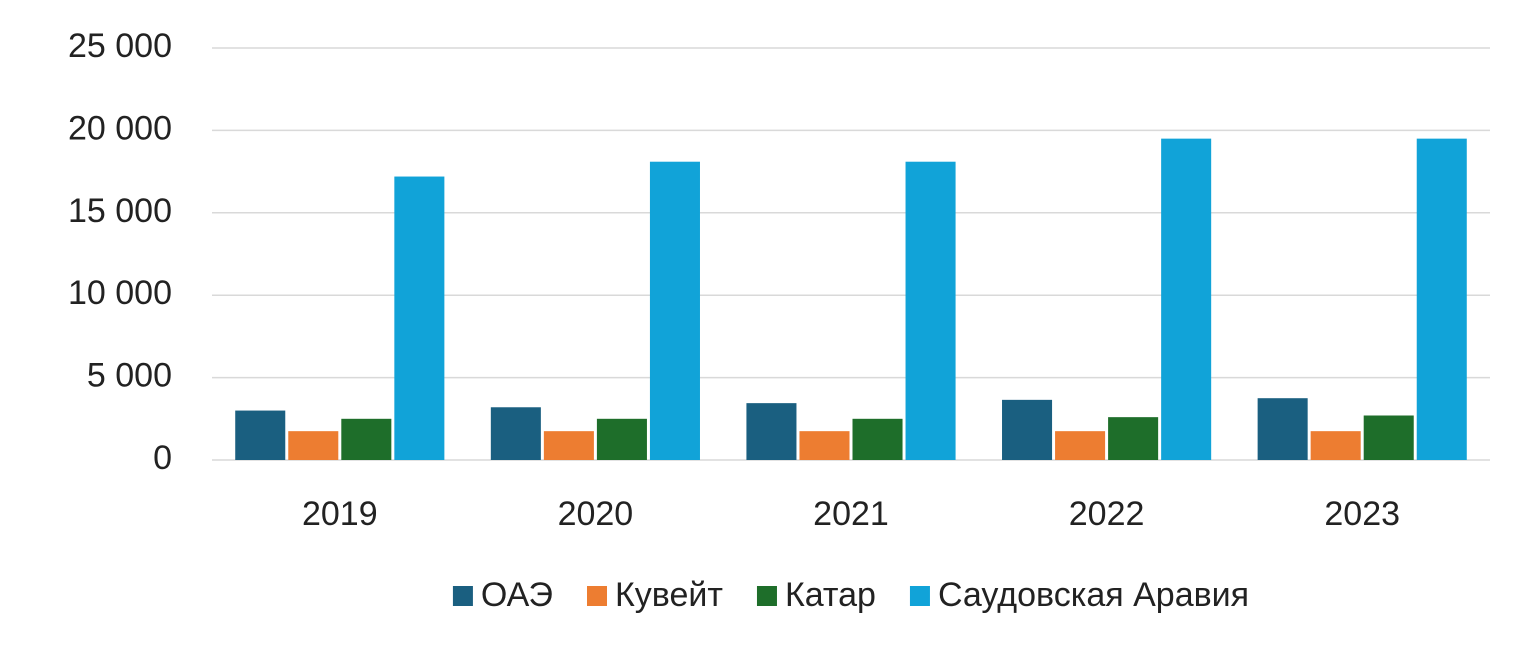  Describe the element at coordinates (120, 211) in the screenshot. I see `y-tick-label: 15 000` at that location.